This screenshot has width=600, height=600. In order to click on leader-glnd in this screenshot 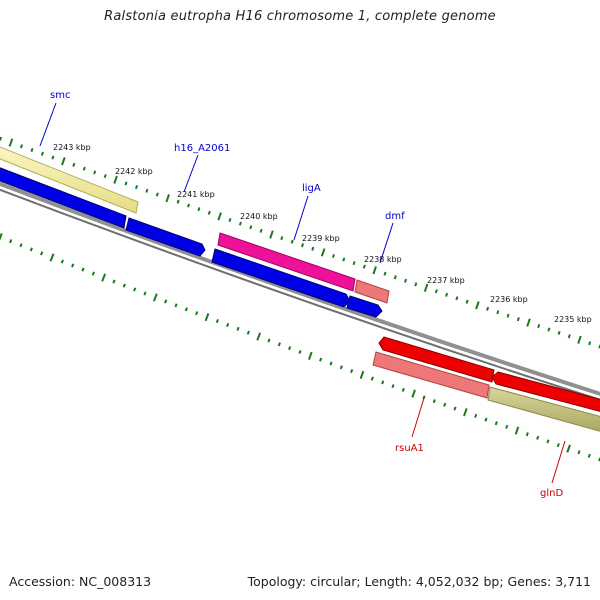, I will do `click(558, 462)`.